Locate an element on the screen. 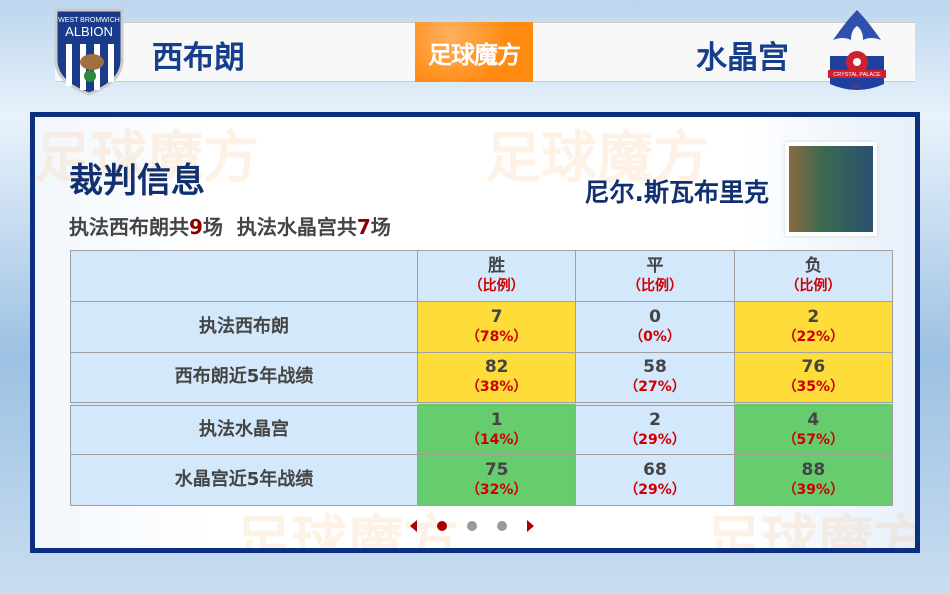 The image size is (950, 594). referee-photo is located at coordinates (831, 189).